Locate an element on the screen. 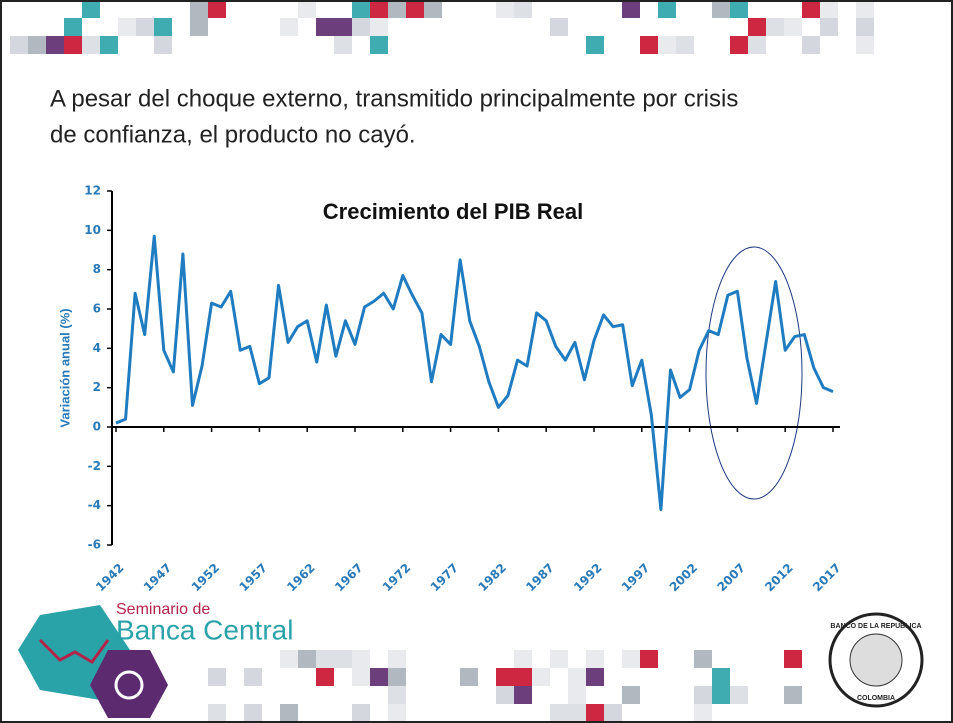 The height and width of the screenshot is (723, 953). x-tick-label: 1947 is located at coordinates (158, 578).